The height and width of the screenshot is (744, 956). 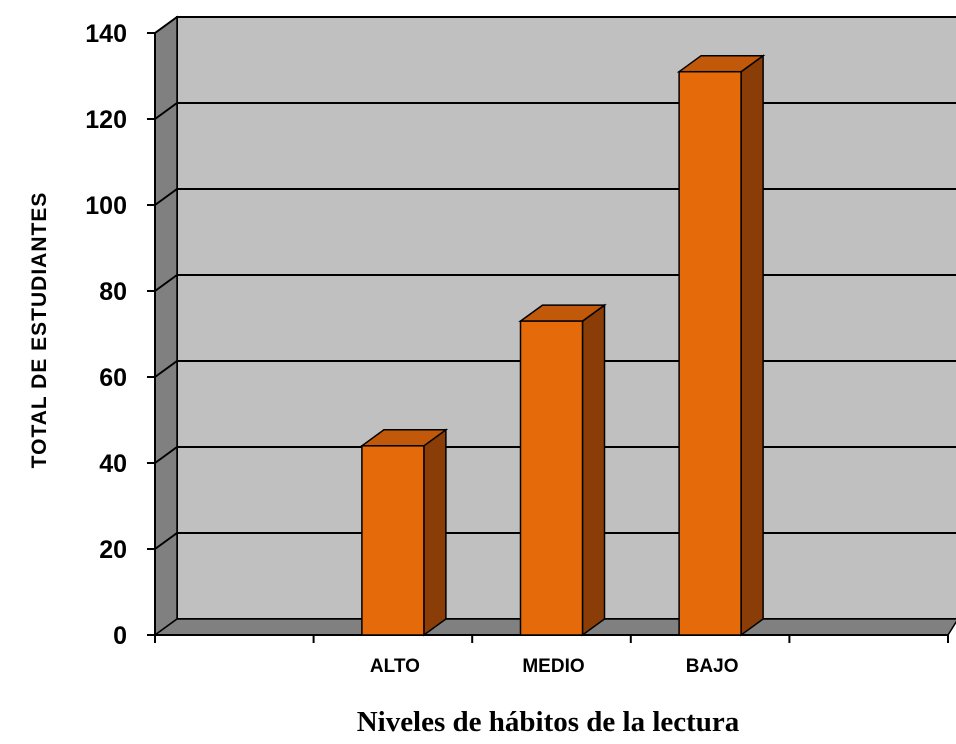 I want to click on y-tick-label: 120, so click(x=106, y=120).